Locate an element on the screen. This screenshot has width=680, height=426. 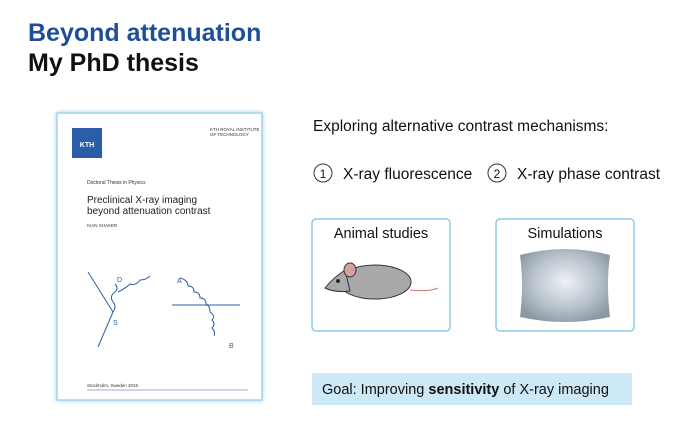
number: 1 is located at coordinates (323, 174).